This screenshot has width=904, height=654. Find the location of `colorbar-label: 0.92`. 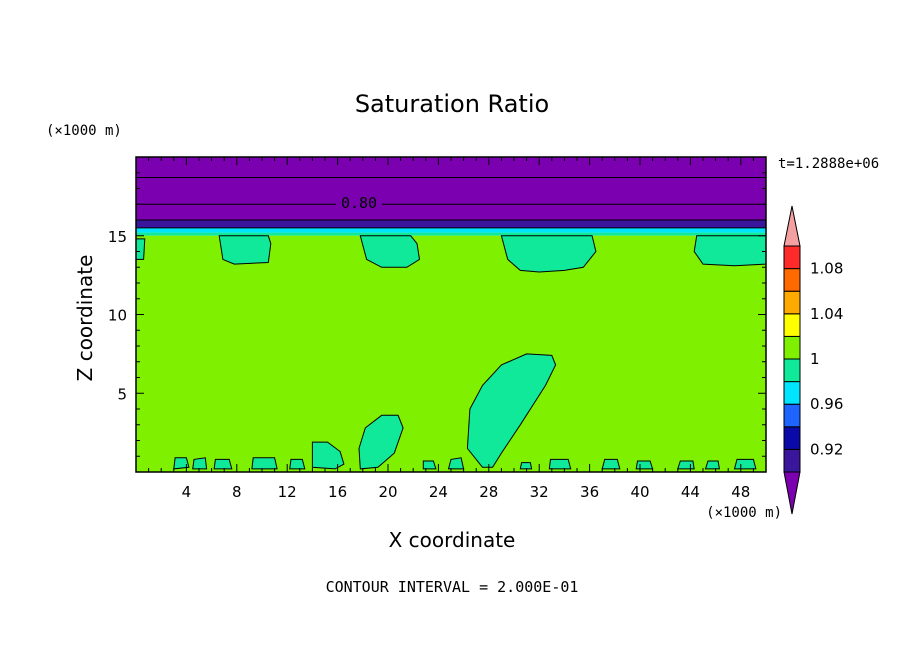

colorbar-label: 0.92 is located at coordinates (826, 449).